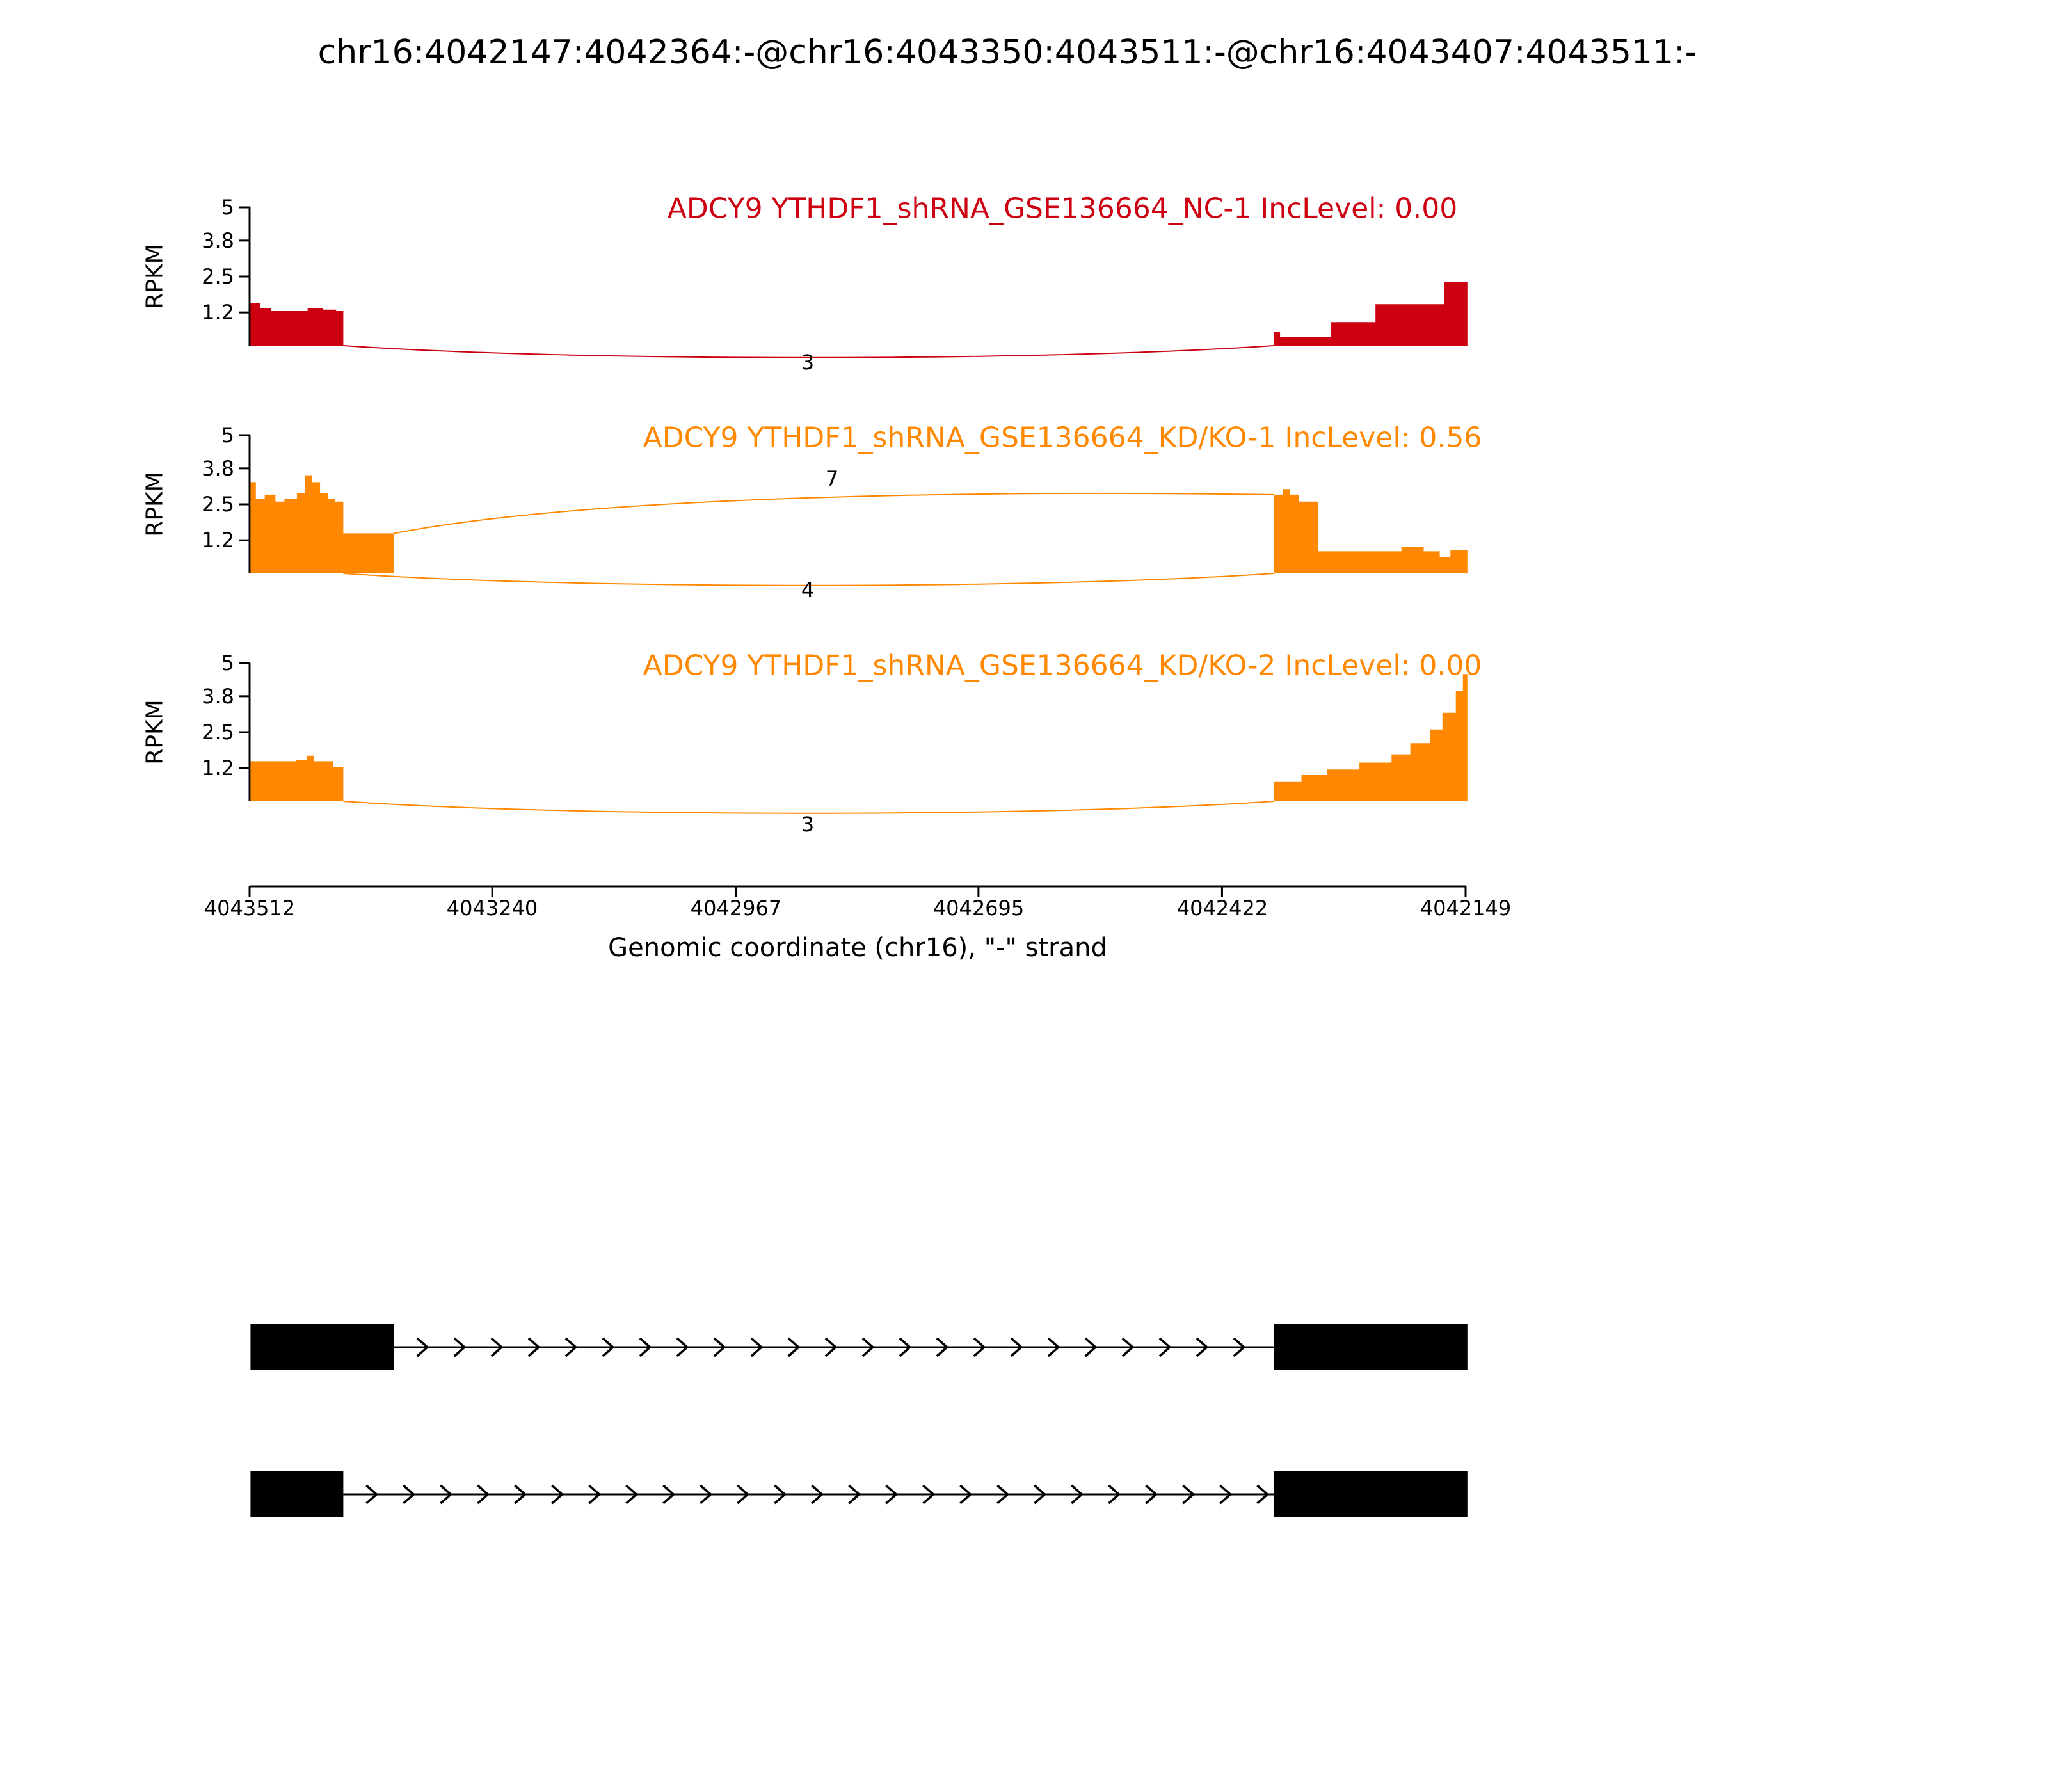 The width and height of the screenshot is (2048, 1792). What do you see at coordinates (736, 908) in the screenshot?
I see `x-tick-label: 4042967` at bounding box center [736, 908].